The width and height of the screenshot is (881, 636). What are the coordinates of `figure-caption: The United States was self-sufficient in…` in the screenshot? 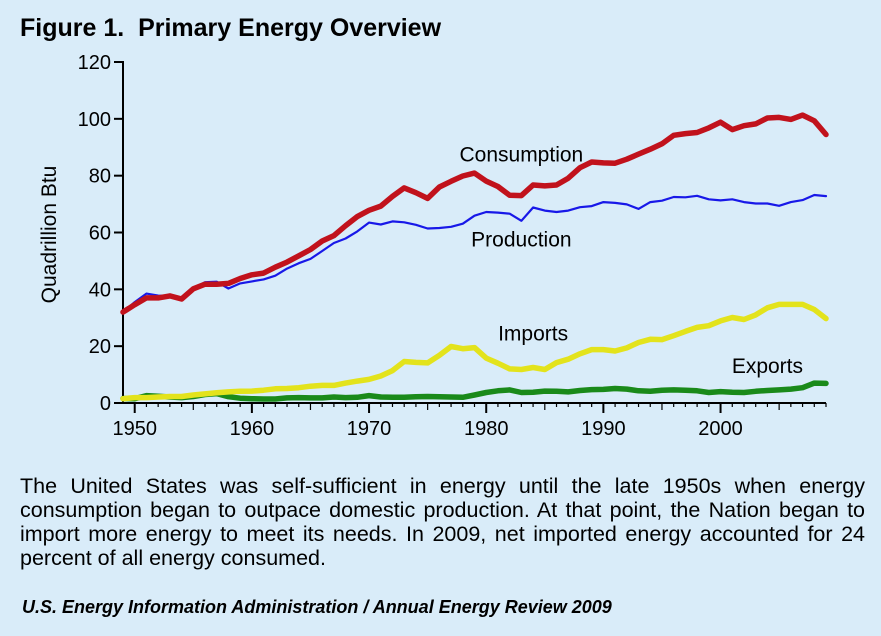 It's located at (442, 522).